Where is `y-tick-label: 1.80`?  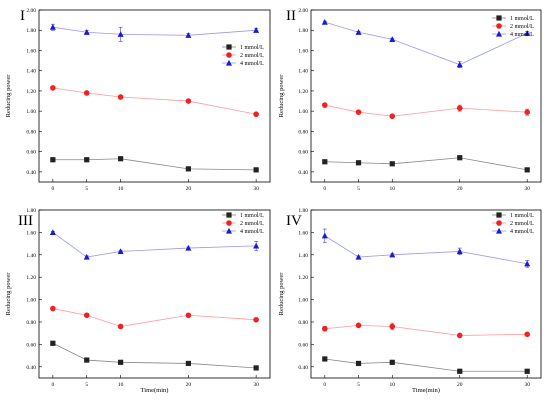 y-tick-label: 1.80 is located at coordinates (31, 31).